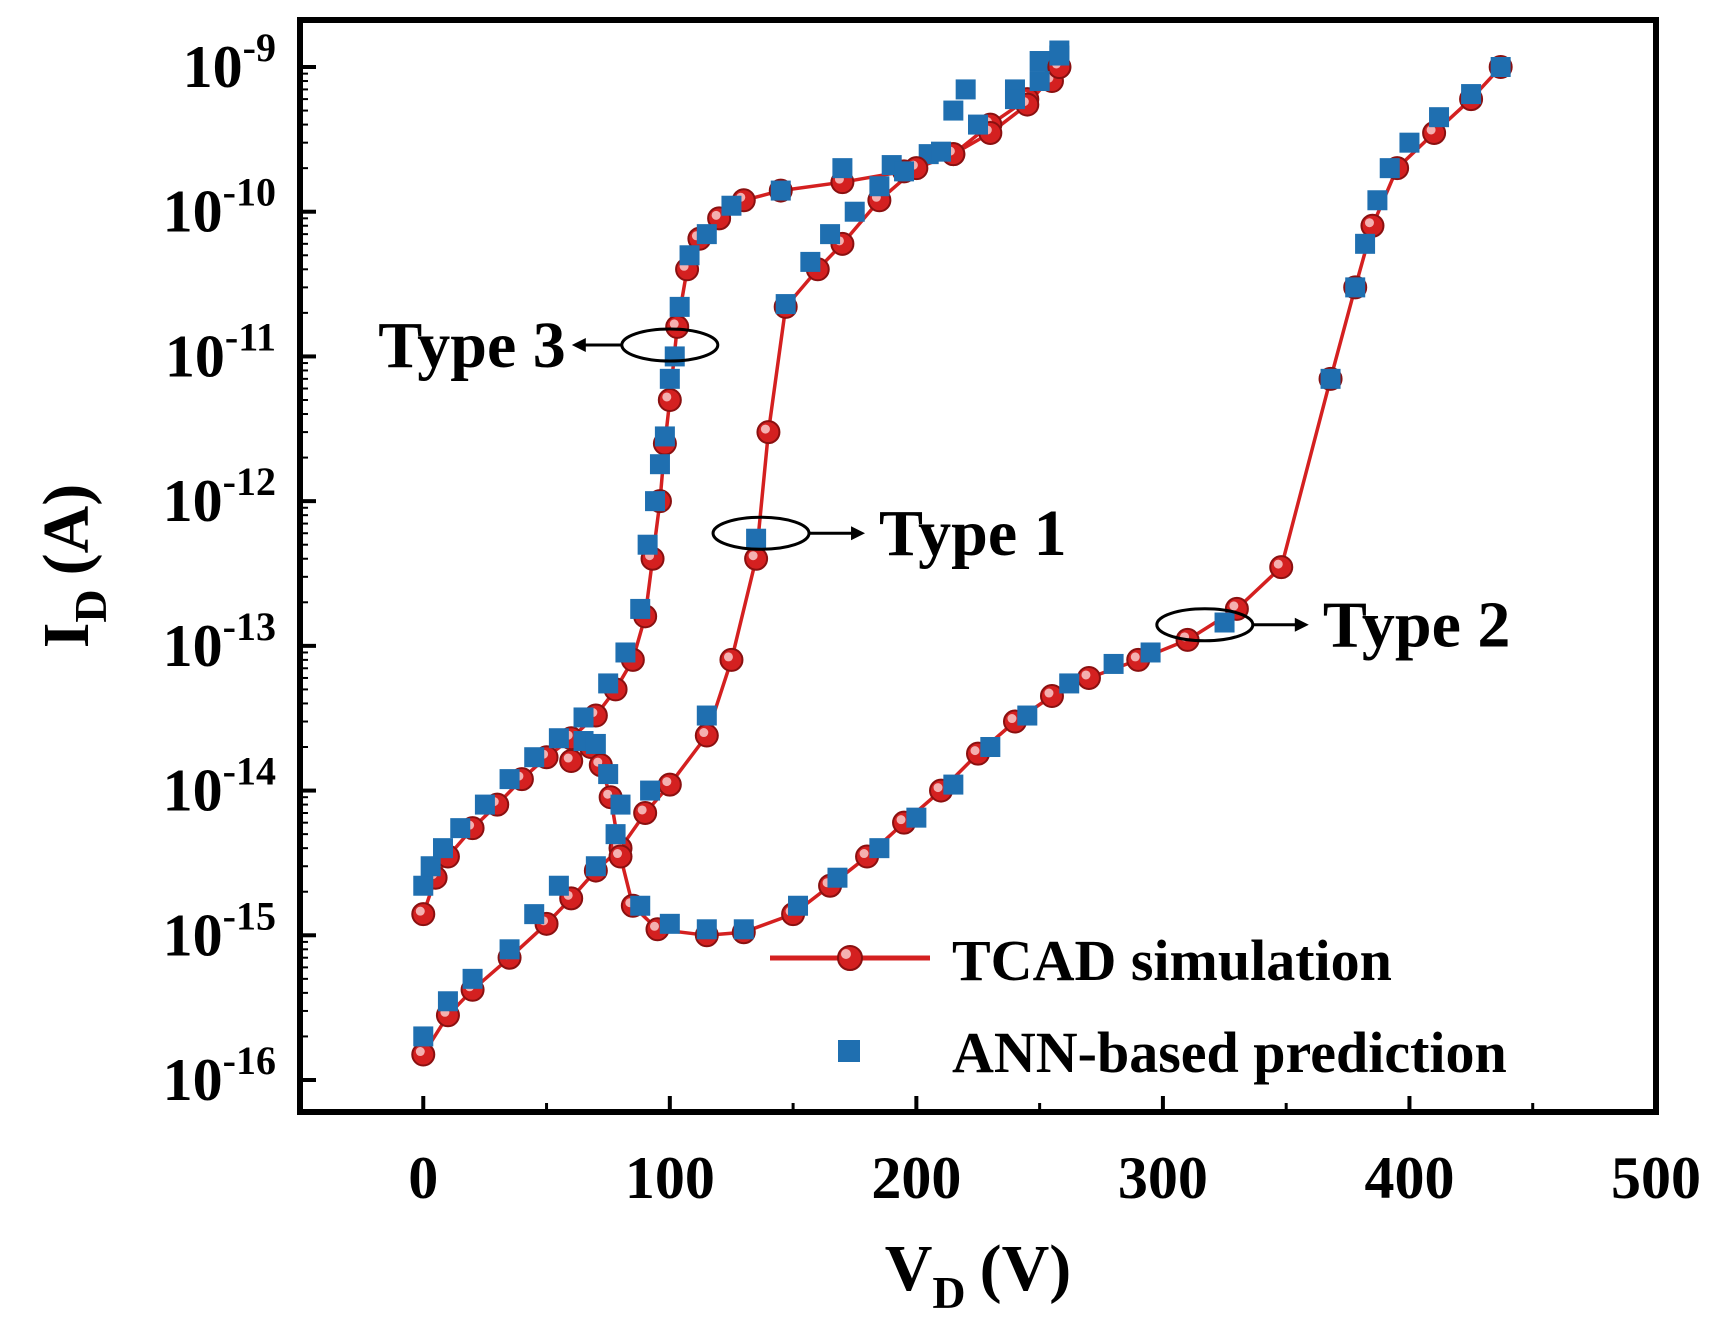  I want to click on y-tick-exponent: -10, so click(249, 192).